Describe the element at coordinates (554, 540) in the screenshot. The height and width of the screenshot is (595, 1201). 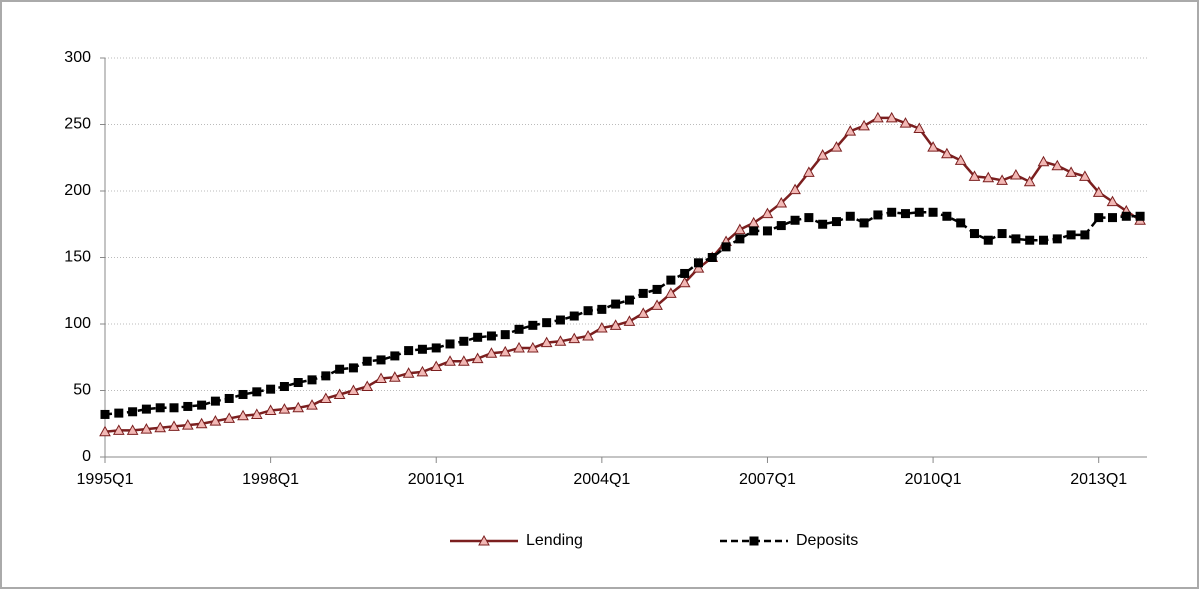
I see `legend-label: Lending` at that location.